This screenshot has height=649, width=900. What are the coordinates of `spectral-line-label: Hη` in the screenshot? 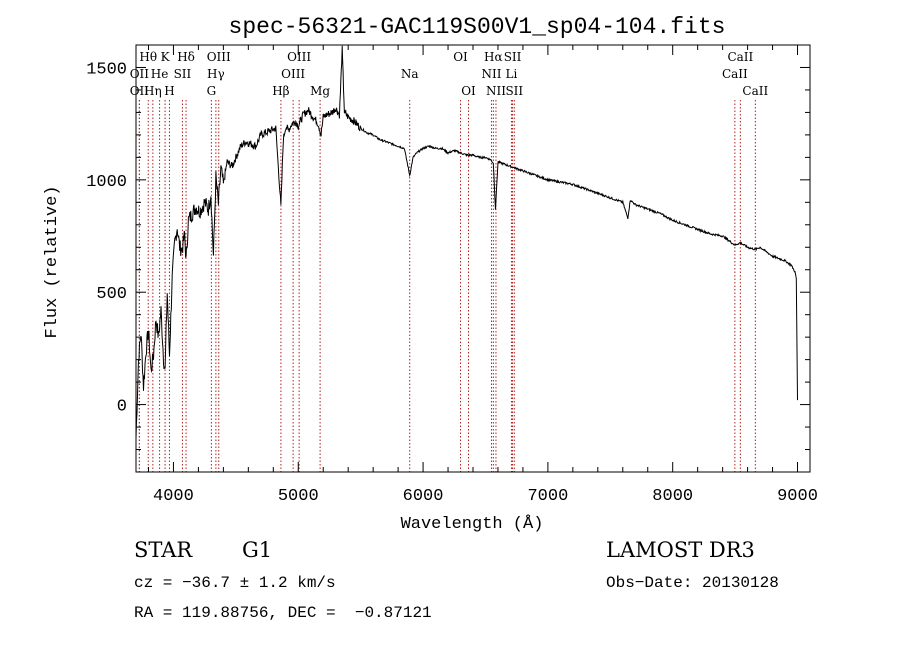 It's located at (153, 91).